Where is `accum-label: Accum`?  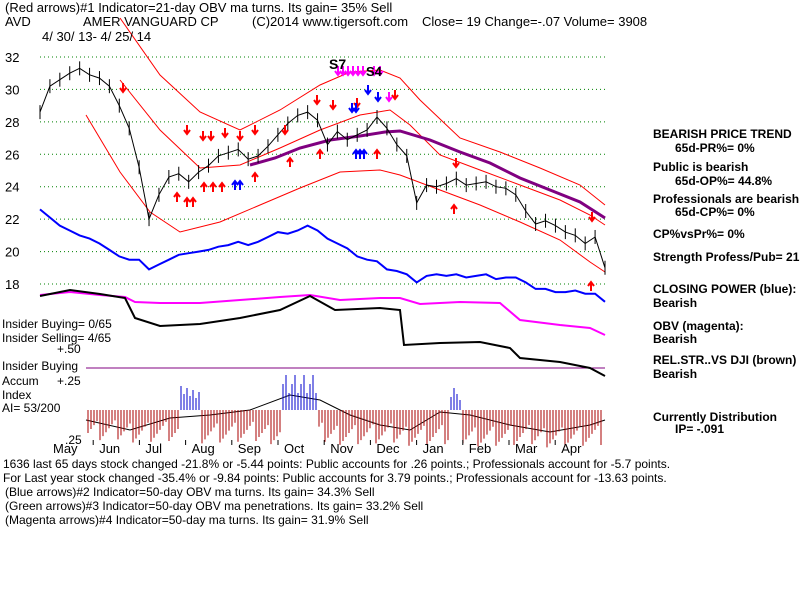 accum-label: Accum is located at coordinates (20, 381).